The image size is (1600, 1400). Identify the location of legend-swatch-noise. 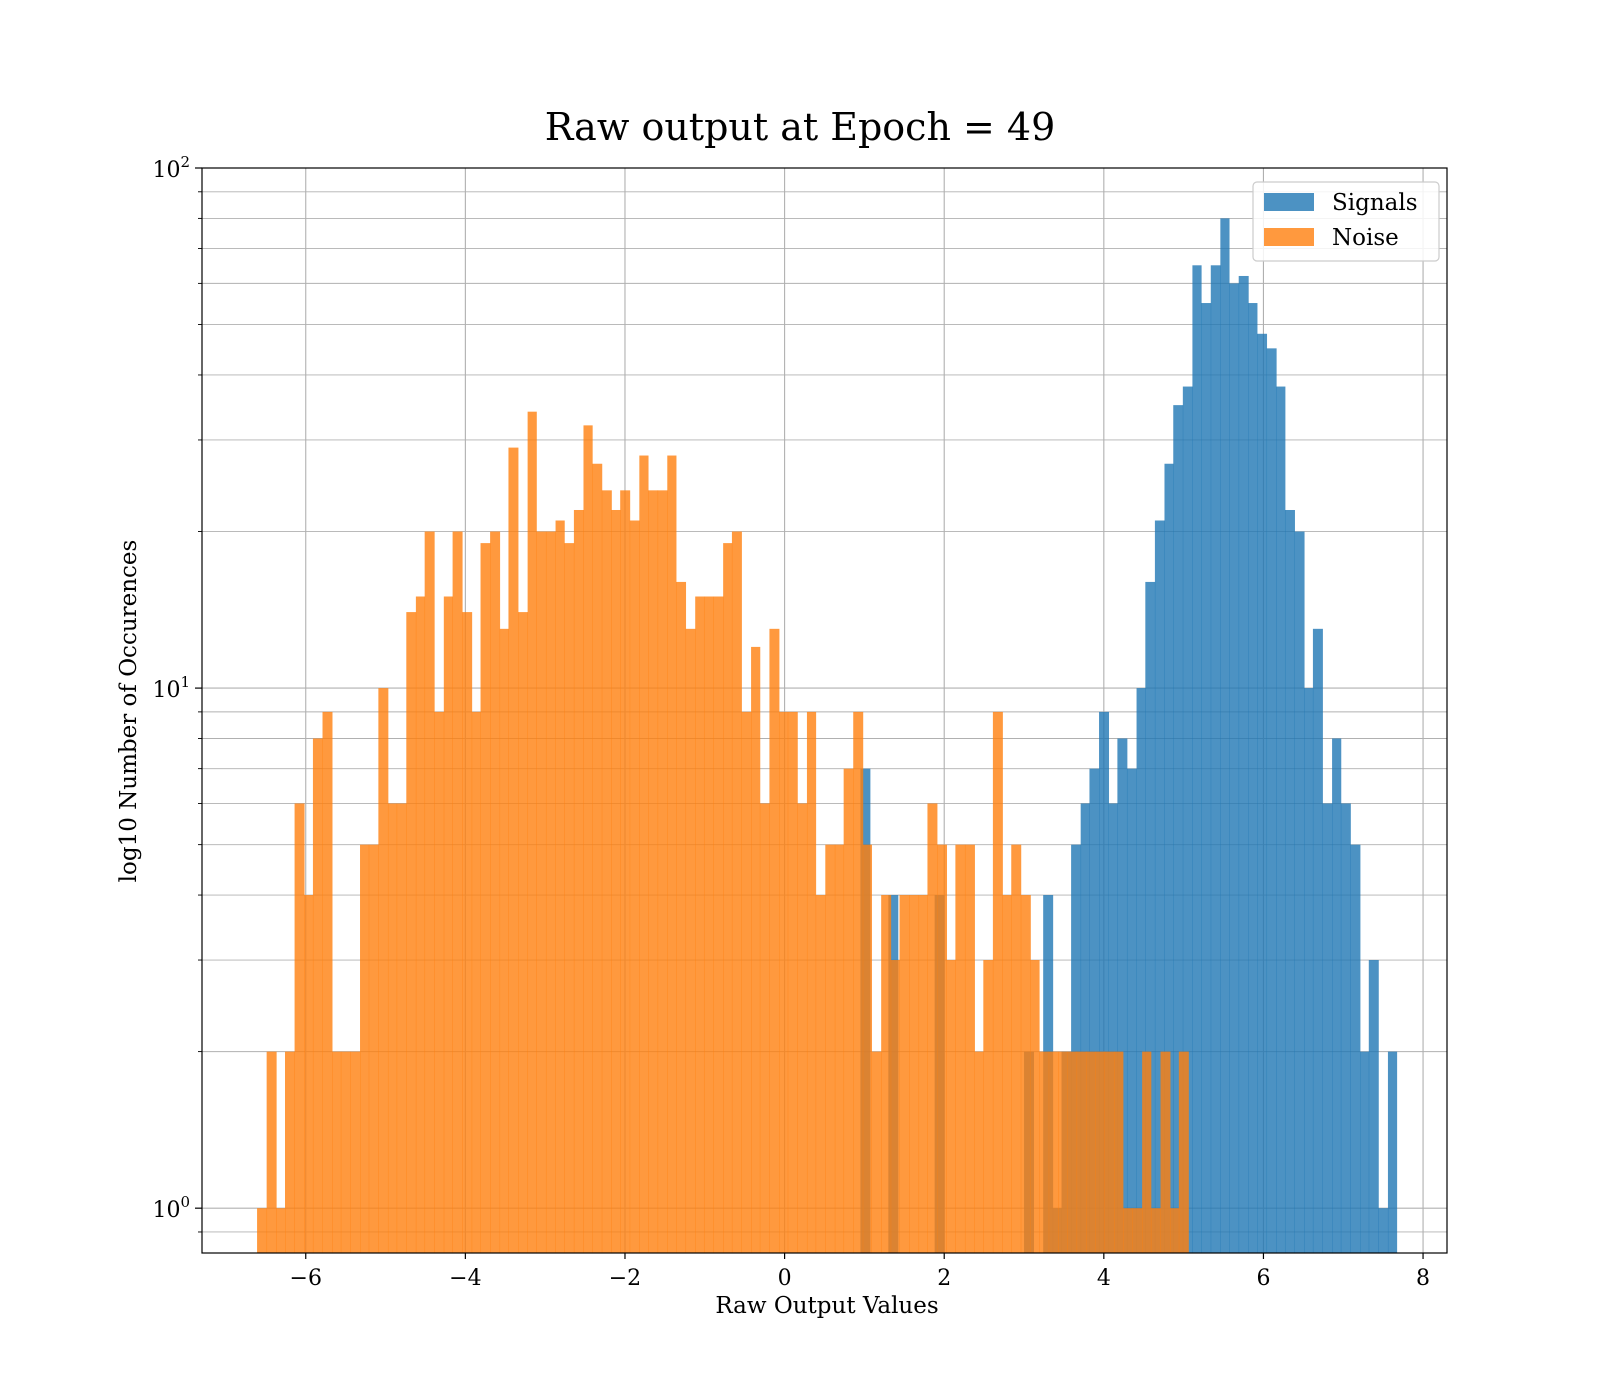
(1289, 237).